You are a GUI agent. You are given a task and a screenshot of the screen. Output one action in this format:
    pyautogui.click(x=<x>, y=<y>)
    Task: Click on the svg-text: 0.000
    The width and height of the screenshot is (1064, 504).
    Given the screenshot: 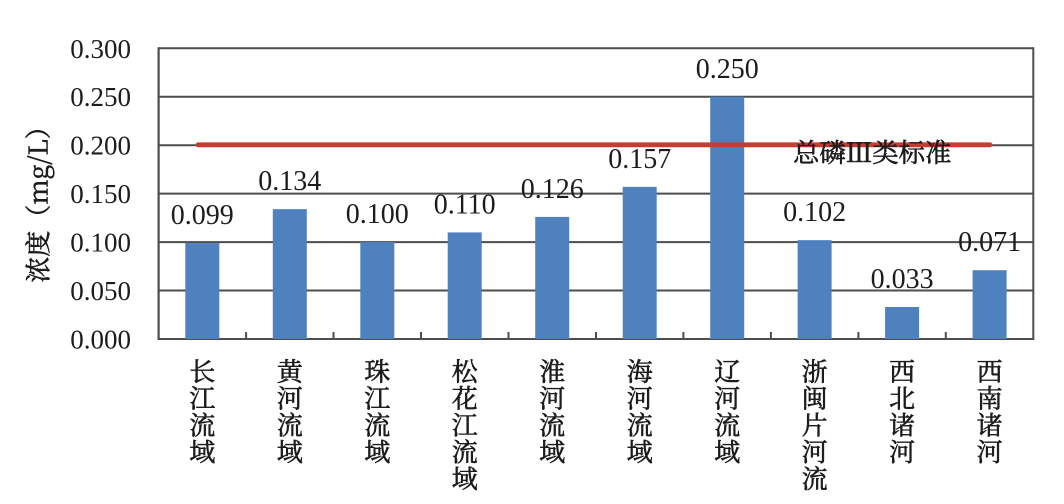 What is the action you would take?
    pyautogui.click(x=100, y=340)
    